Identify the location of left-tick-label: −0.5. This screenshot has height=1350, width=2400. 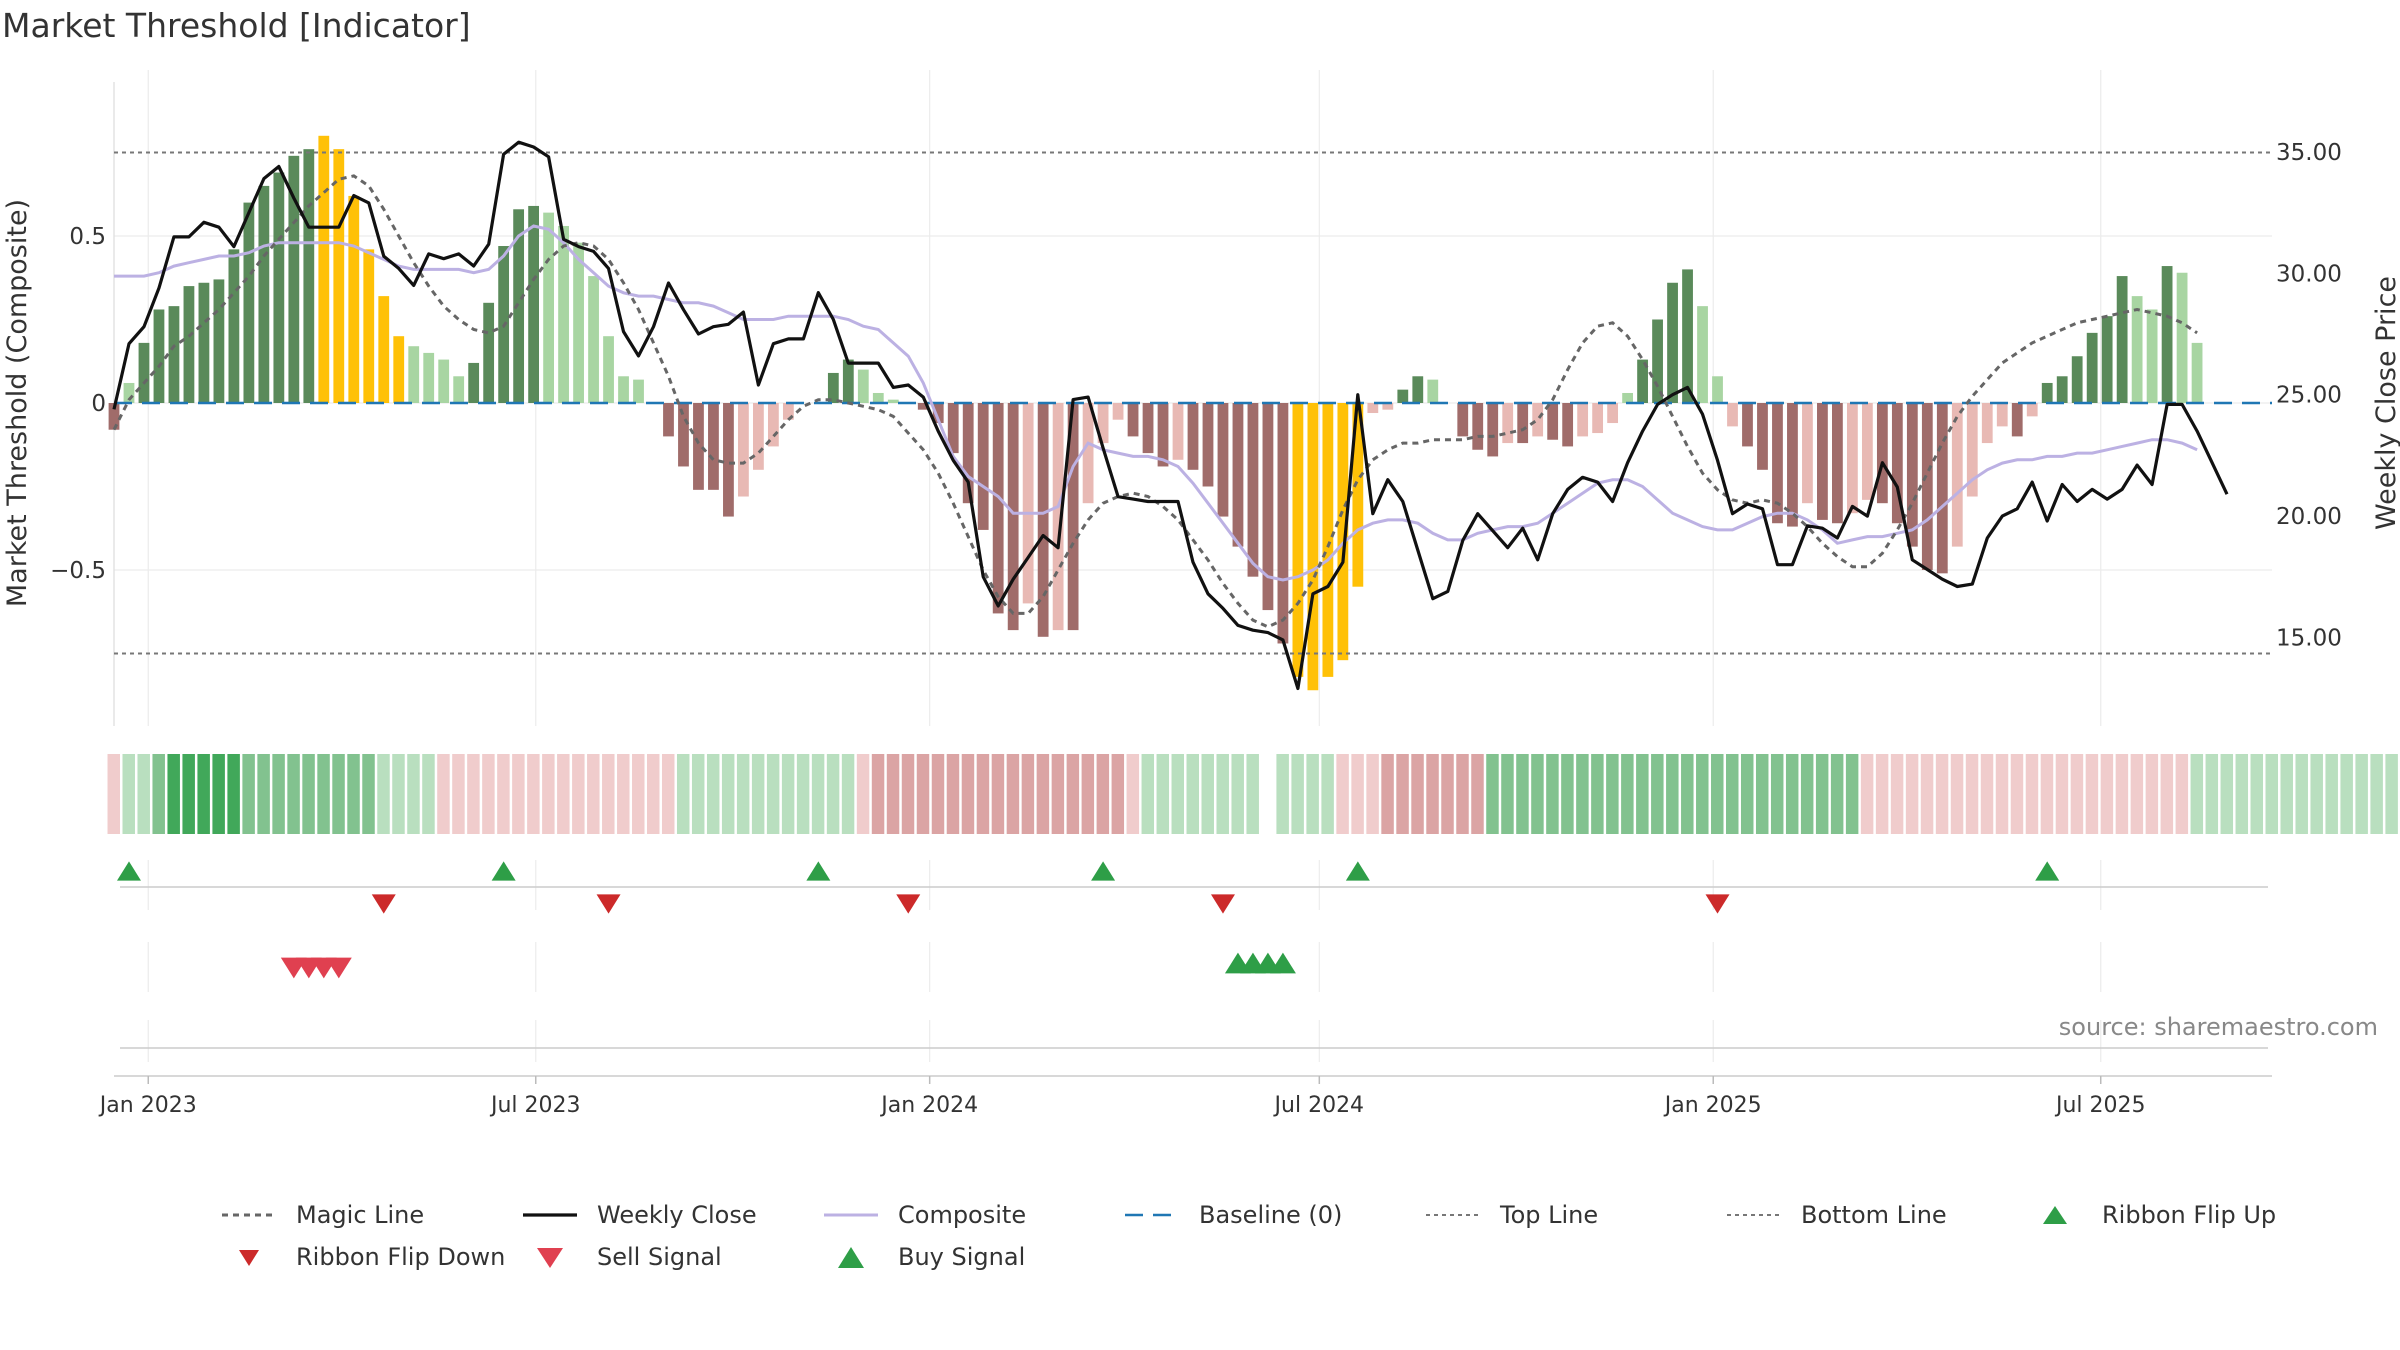
(78, 571).